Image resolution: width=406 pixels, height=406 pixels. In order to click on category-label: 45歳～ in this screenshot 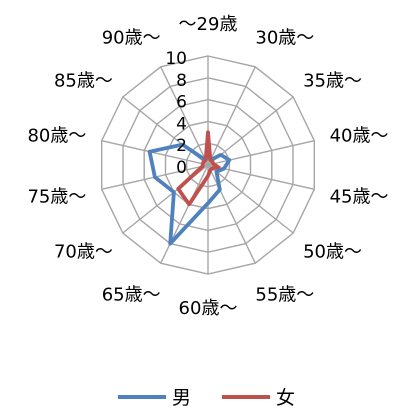, I will do `click(359, 197)`.